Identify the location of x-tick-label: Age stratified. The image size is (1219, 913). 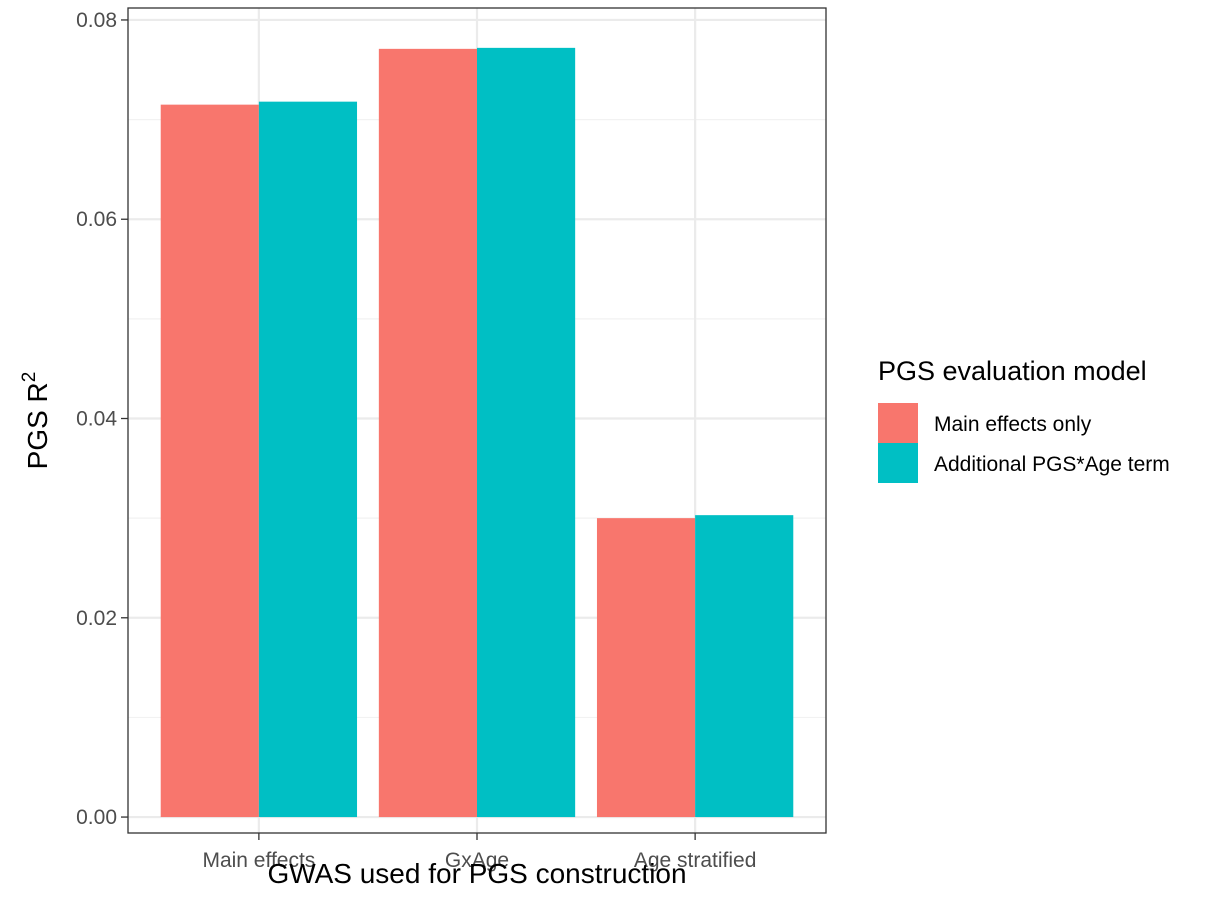
(695, 860).